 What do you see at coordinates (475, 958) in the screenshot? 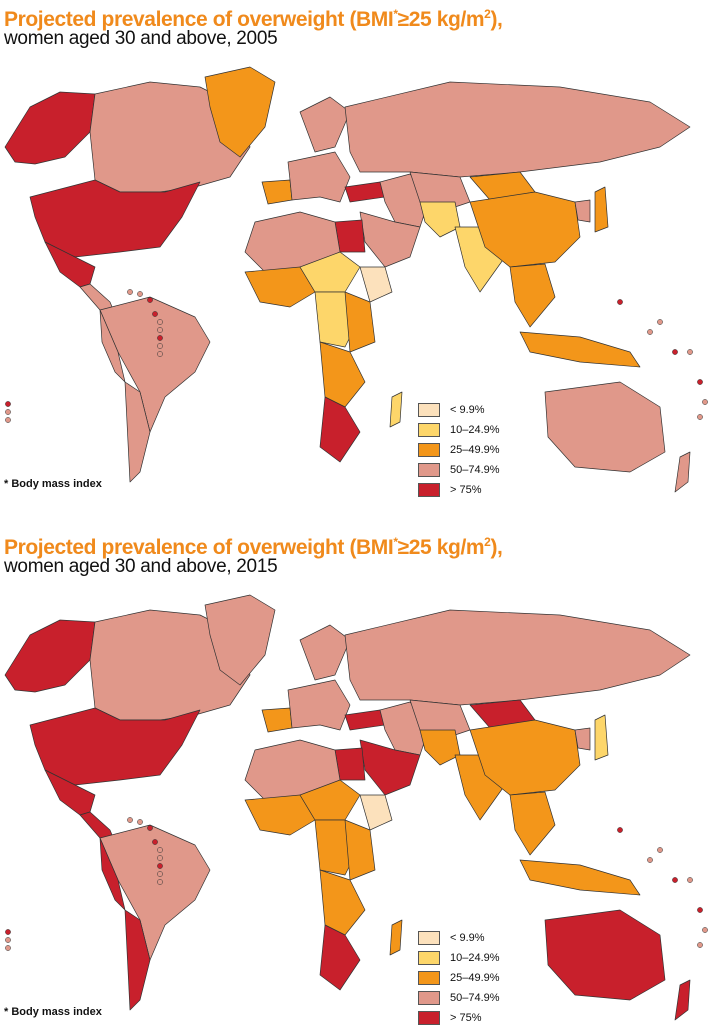
I see `legend-label: 10–24.9%` at bounding box center [475, 958].